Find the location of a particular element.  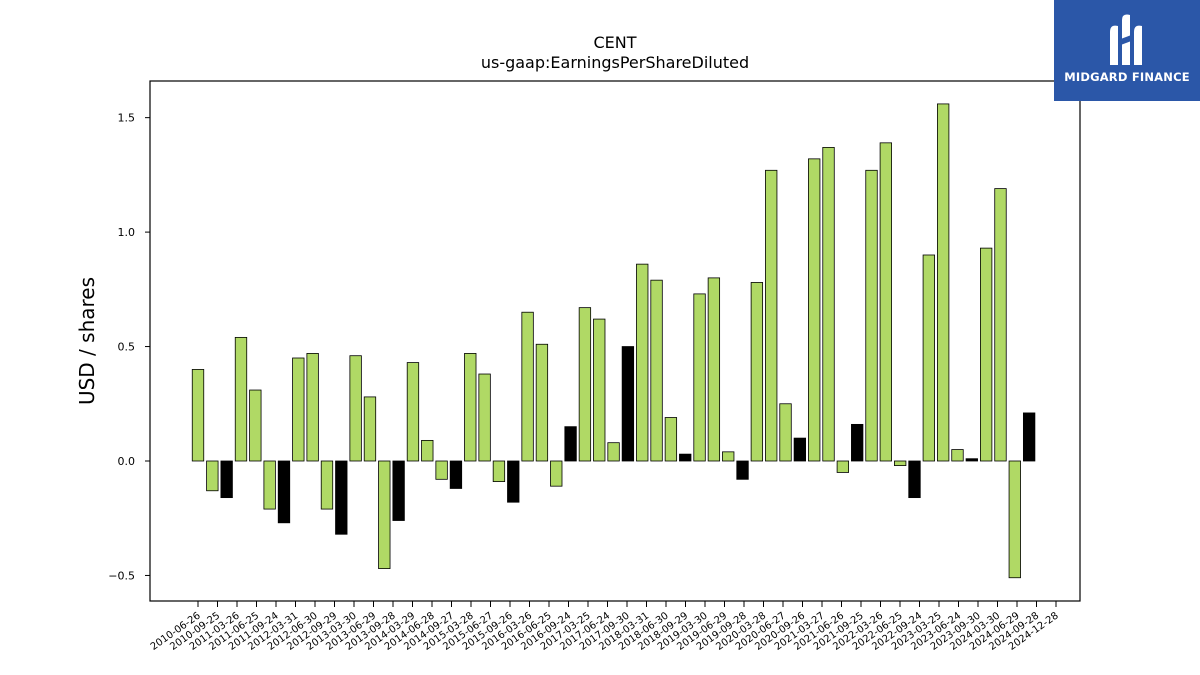

chart-title: CENT is located at coordinates (614, 42).